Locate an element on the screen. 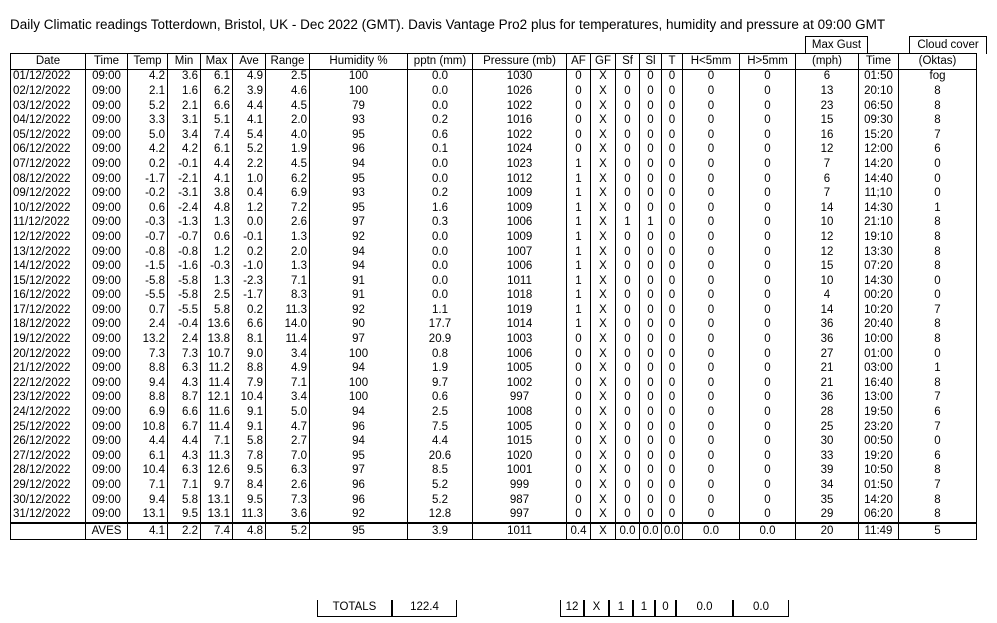 The image size is (997, 623). table-cell: 9.0 is located at coordinates (249, 354).